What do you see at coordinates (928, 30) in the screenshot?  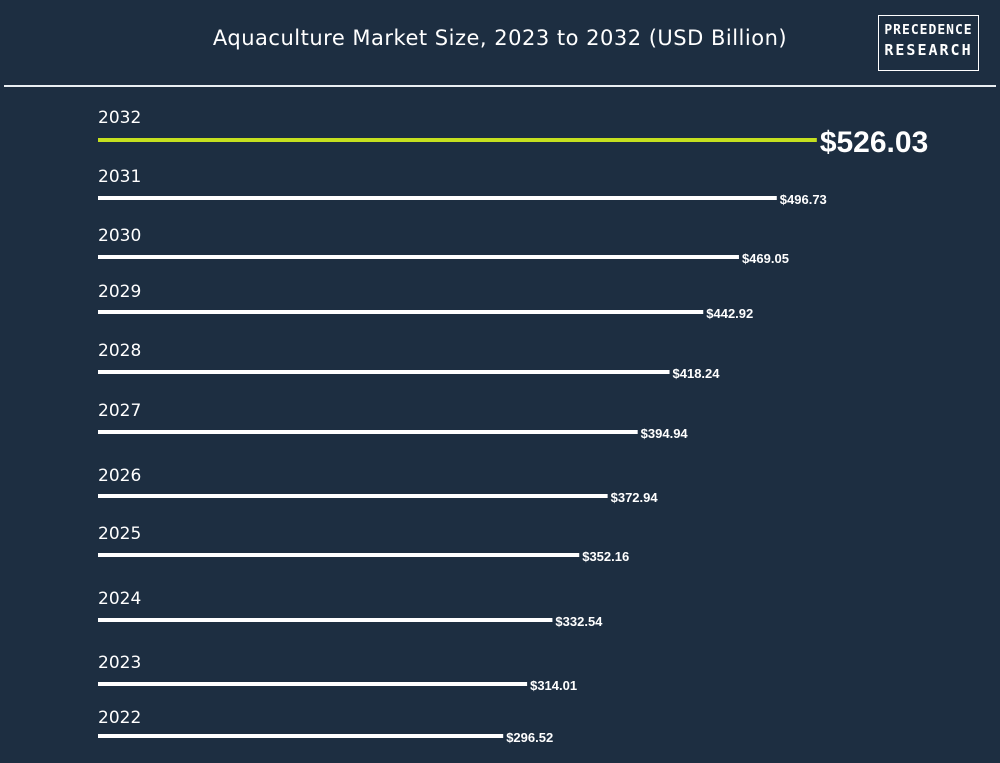 I see `logo-line-1: PRECEDENCE` at bounding box center [928, 30].